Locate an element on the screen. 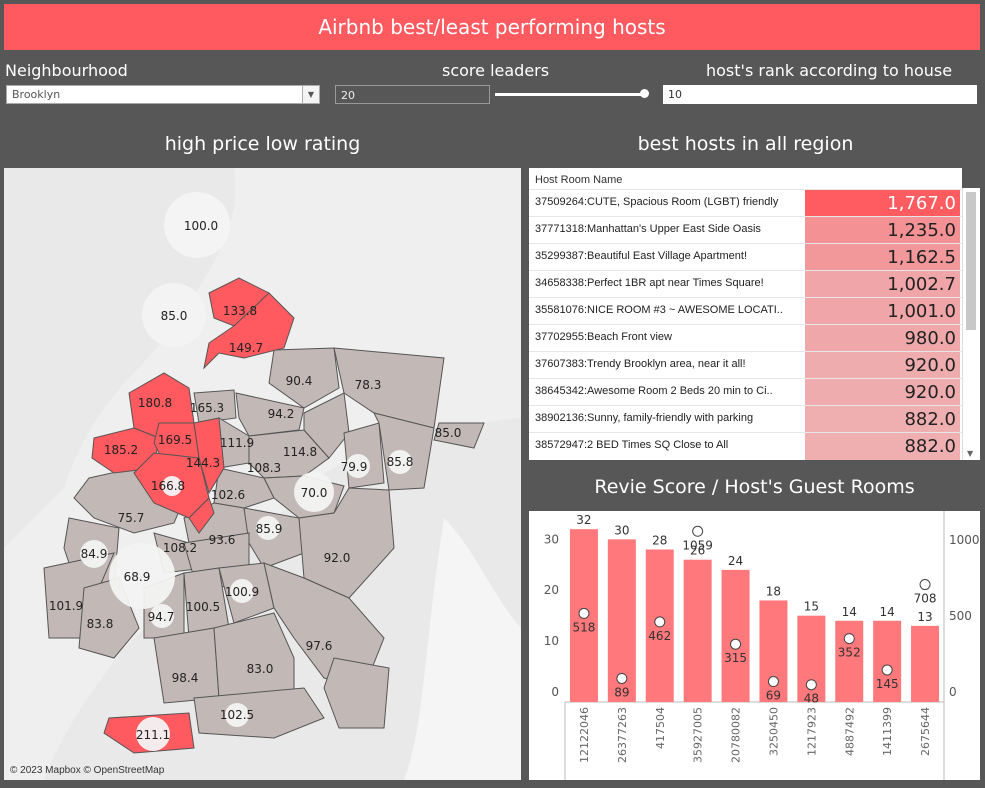 This screenshot has width=985, height=788. map-label: 180.8 is located at coordinates (155, 403).